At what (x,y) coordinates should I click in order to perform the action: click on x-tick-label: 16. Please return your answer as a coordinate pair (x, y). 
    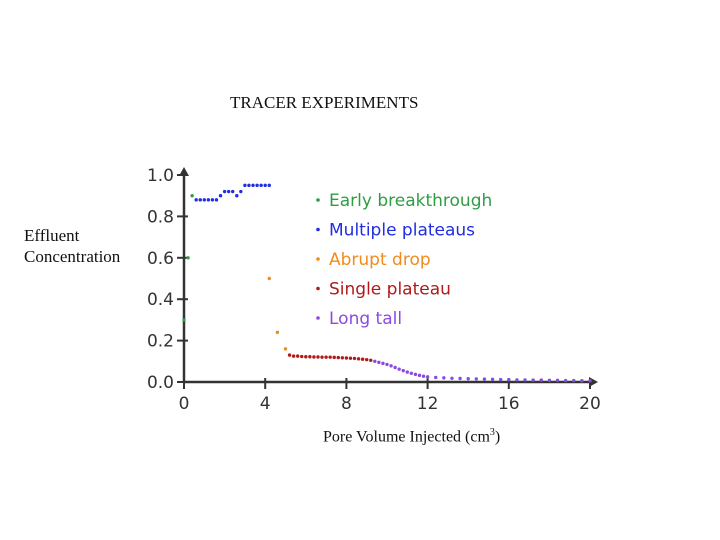
    Looking at the image, I should click on (509, 404).